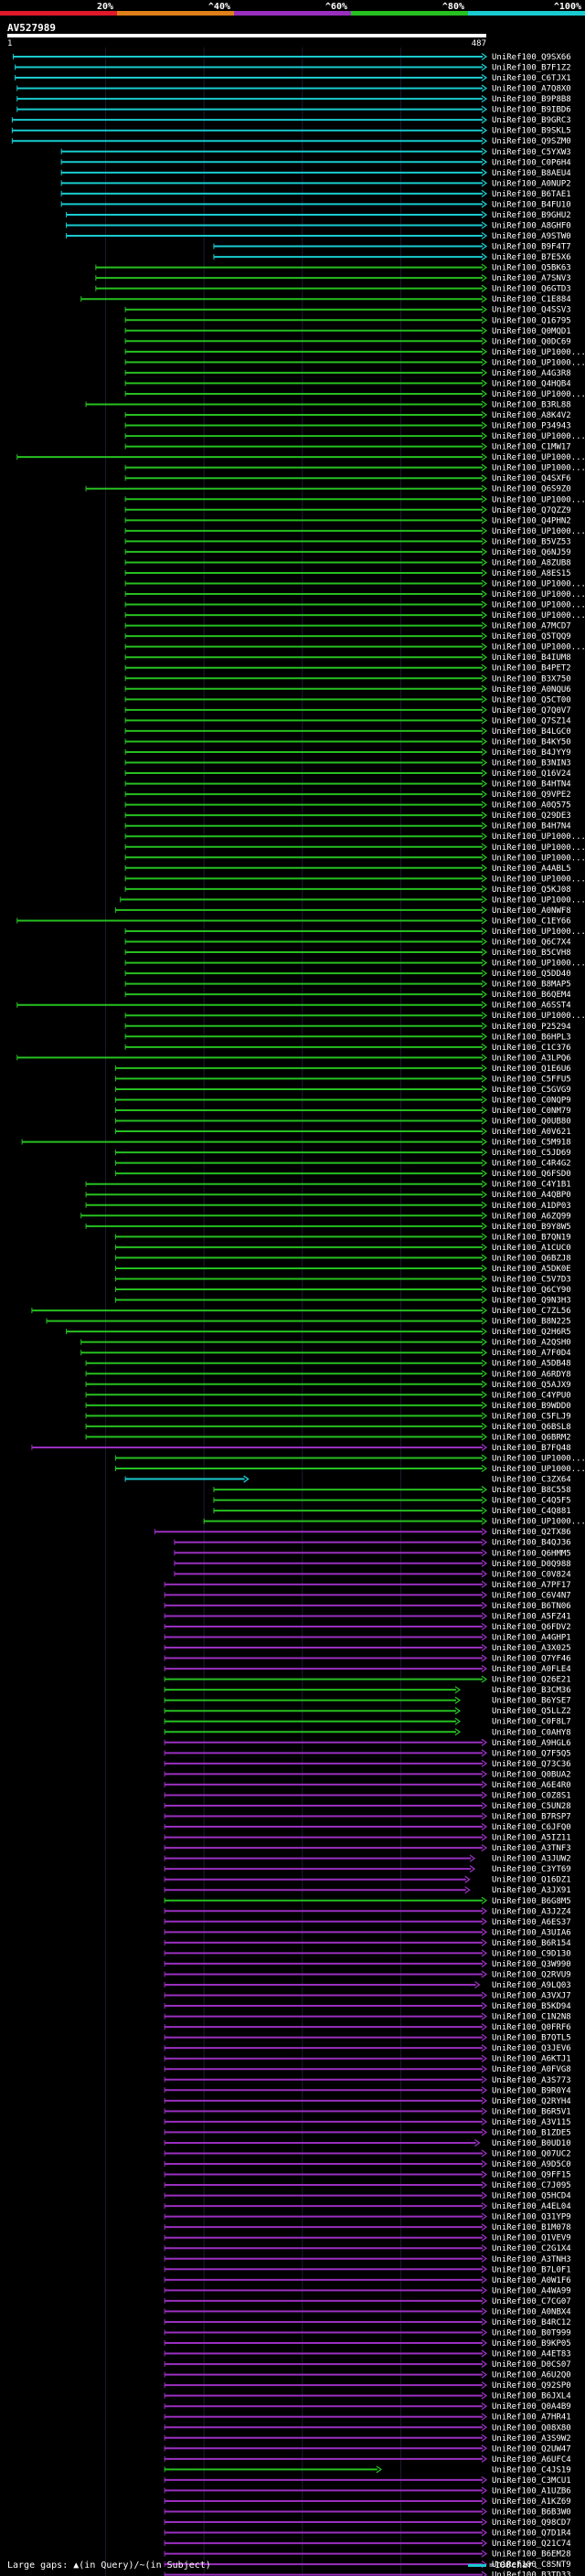 Image resolution: width=585 pixels, height=2576 pixels. What do you see at coordinates (532, 2280) in the screenshot?
I see `hit-label: UniRef100_A0W1F6` at bounding box center [532, 2280].